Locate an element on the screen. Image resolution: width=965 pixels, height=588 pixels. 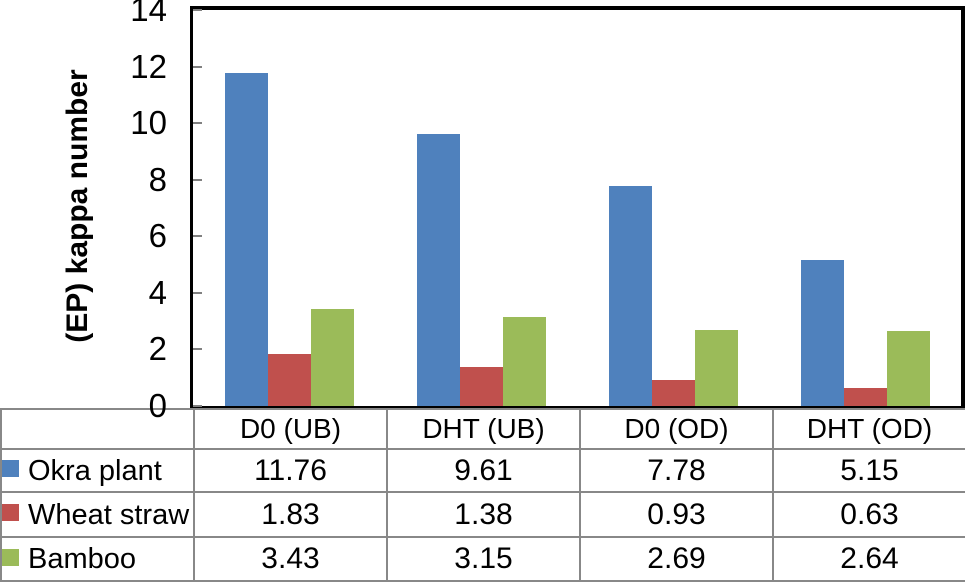
value-cell: 0.63 is located at coordinates (868, 514).